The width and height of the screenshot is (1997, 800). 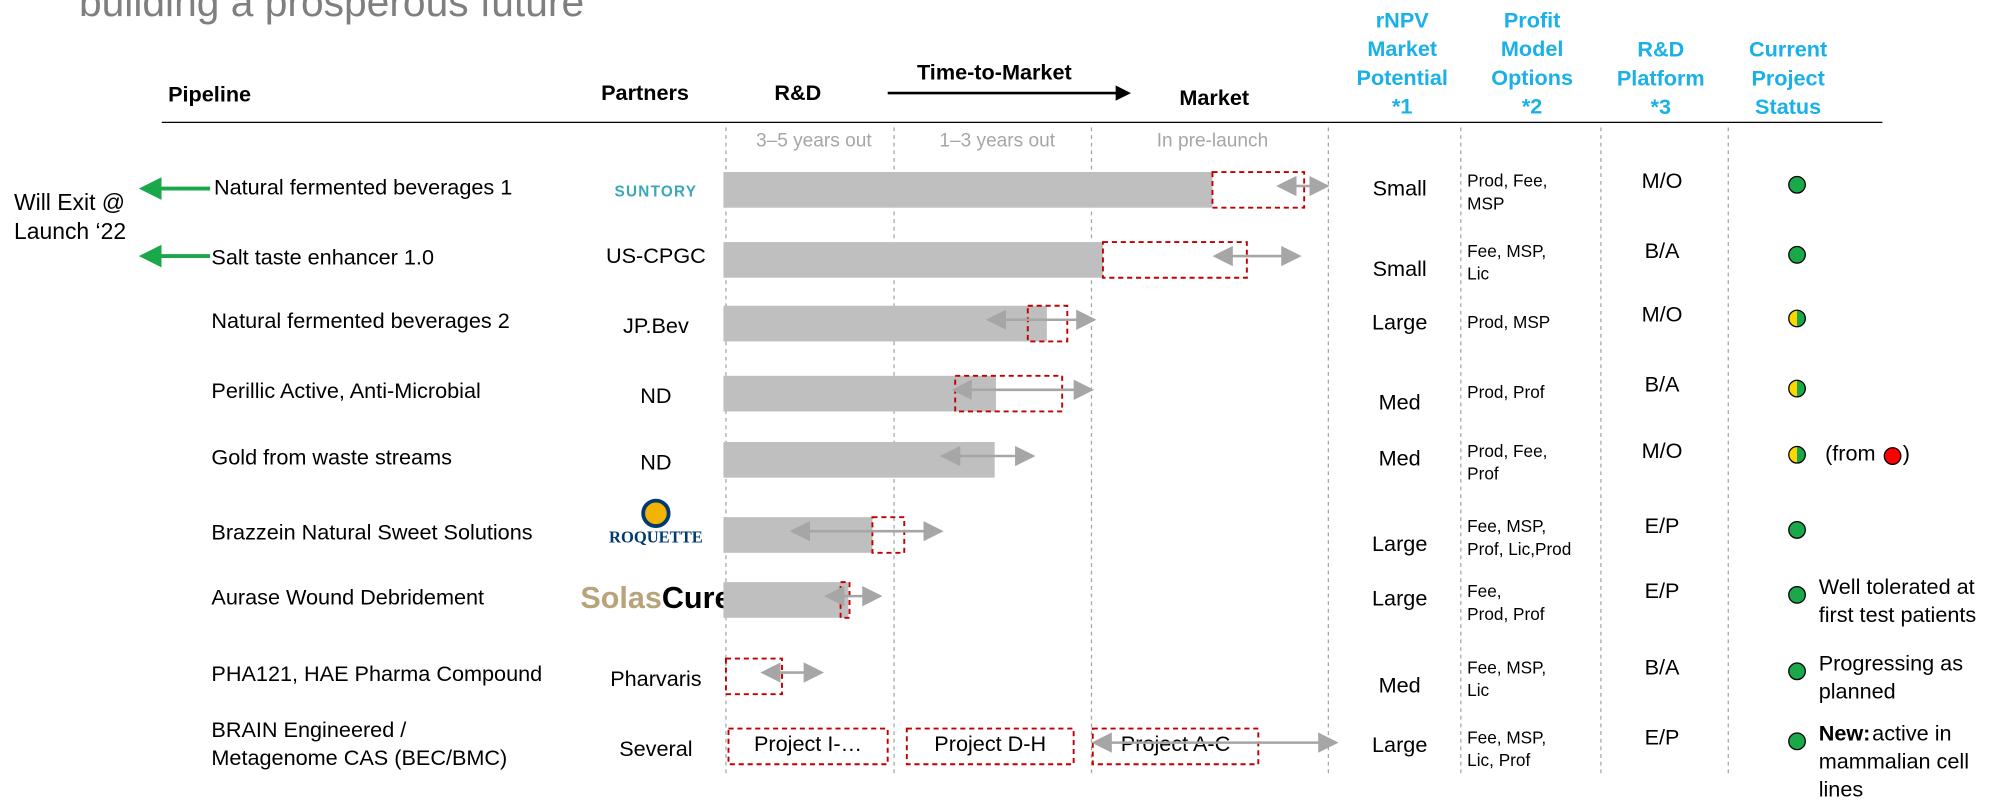 What do you see at coordinates (1484, 591) in the screenshot?
I see `profit-option: Fee,` at bounding box center [1484, 591].